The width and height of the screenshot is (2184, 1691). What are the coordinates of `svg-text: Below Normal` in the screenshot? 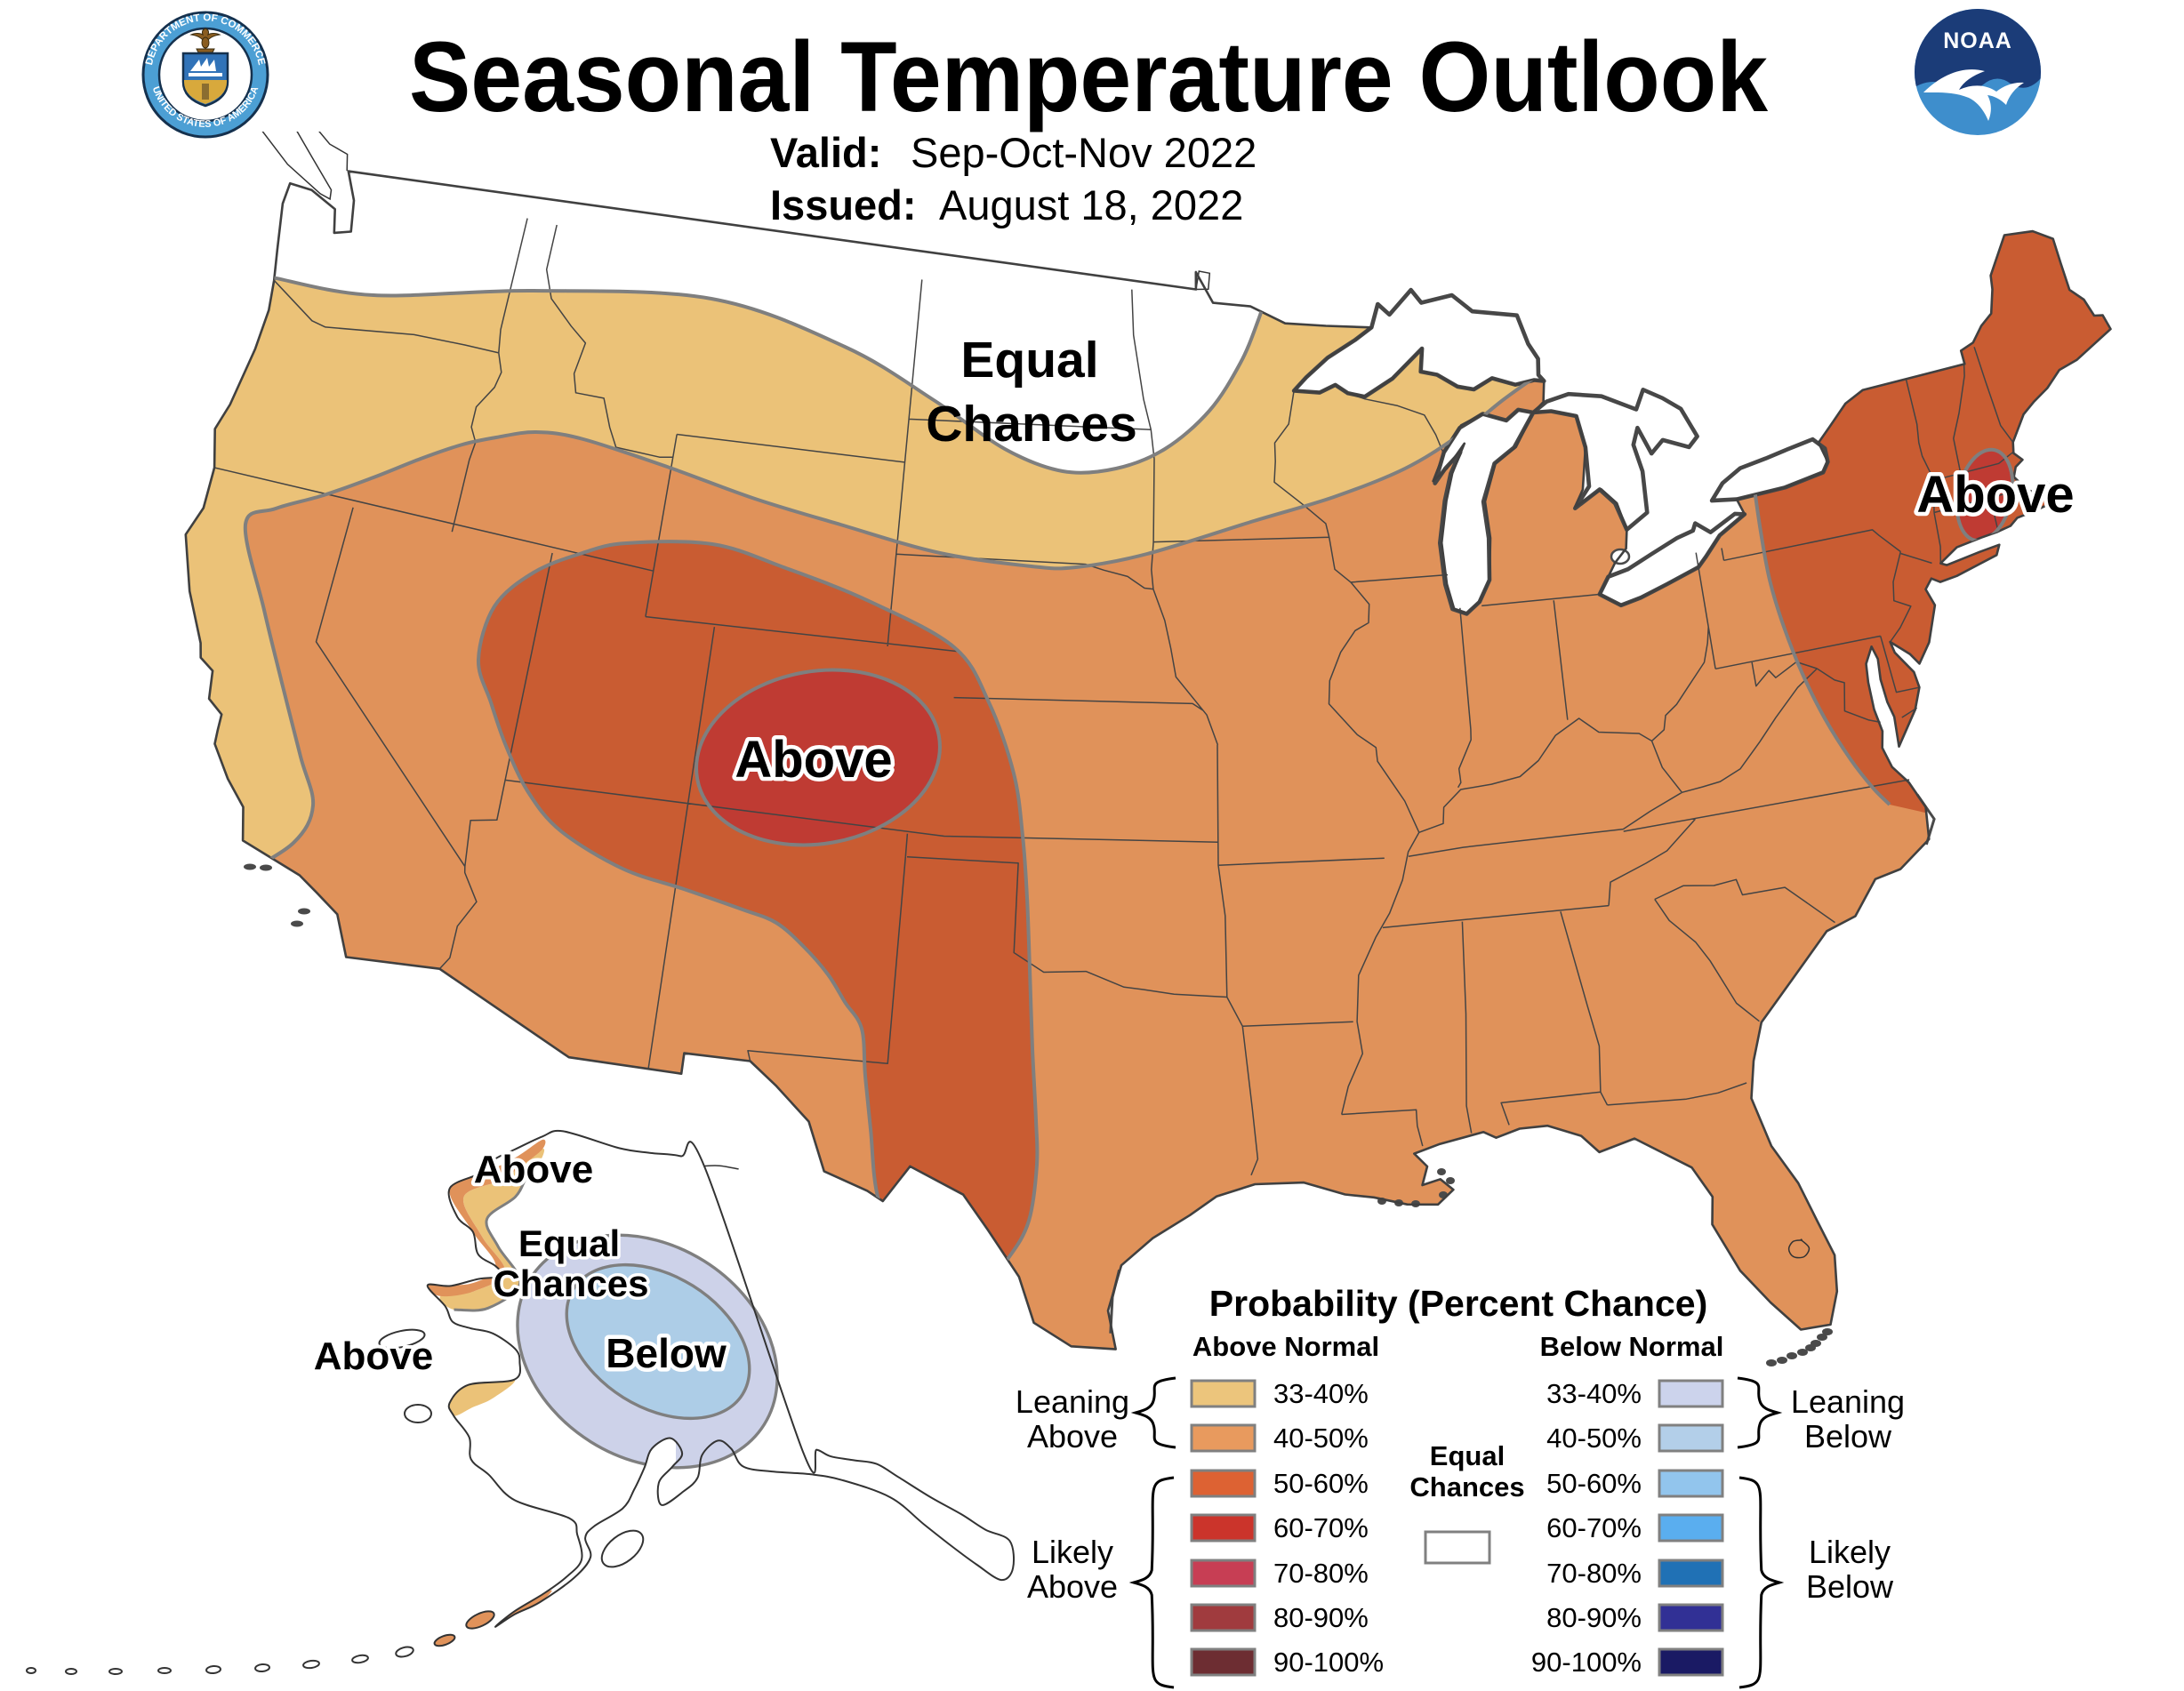 It's located at (1632, 1346).